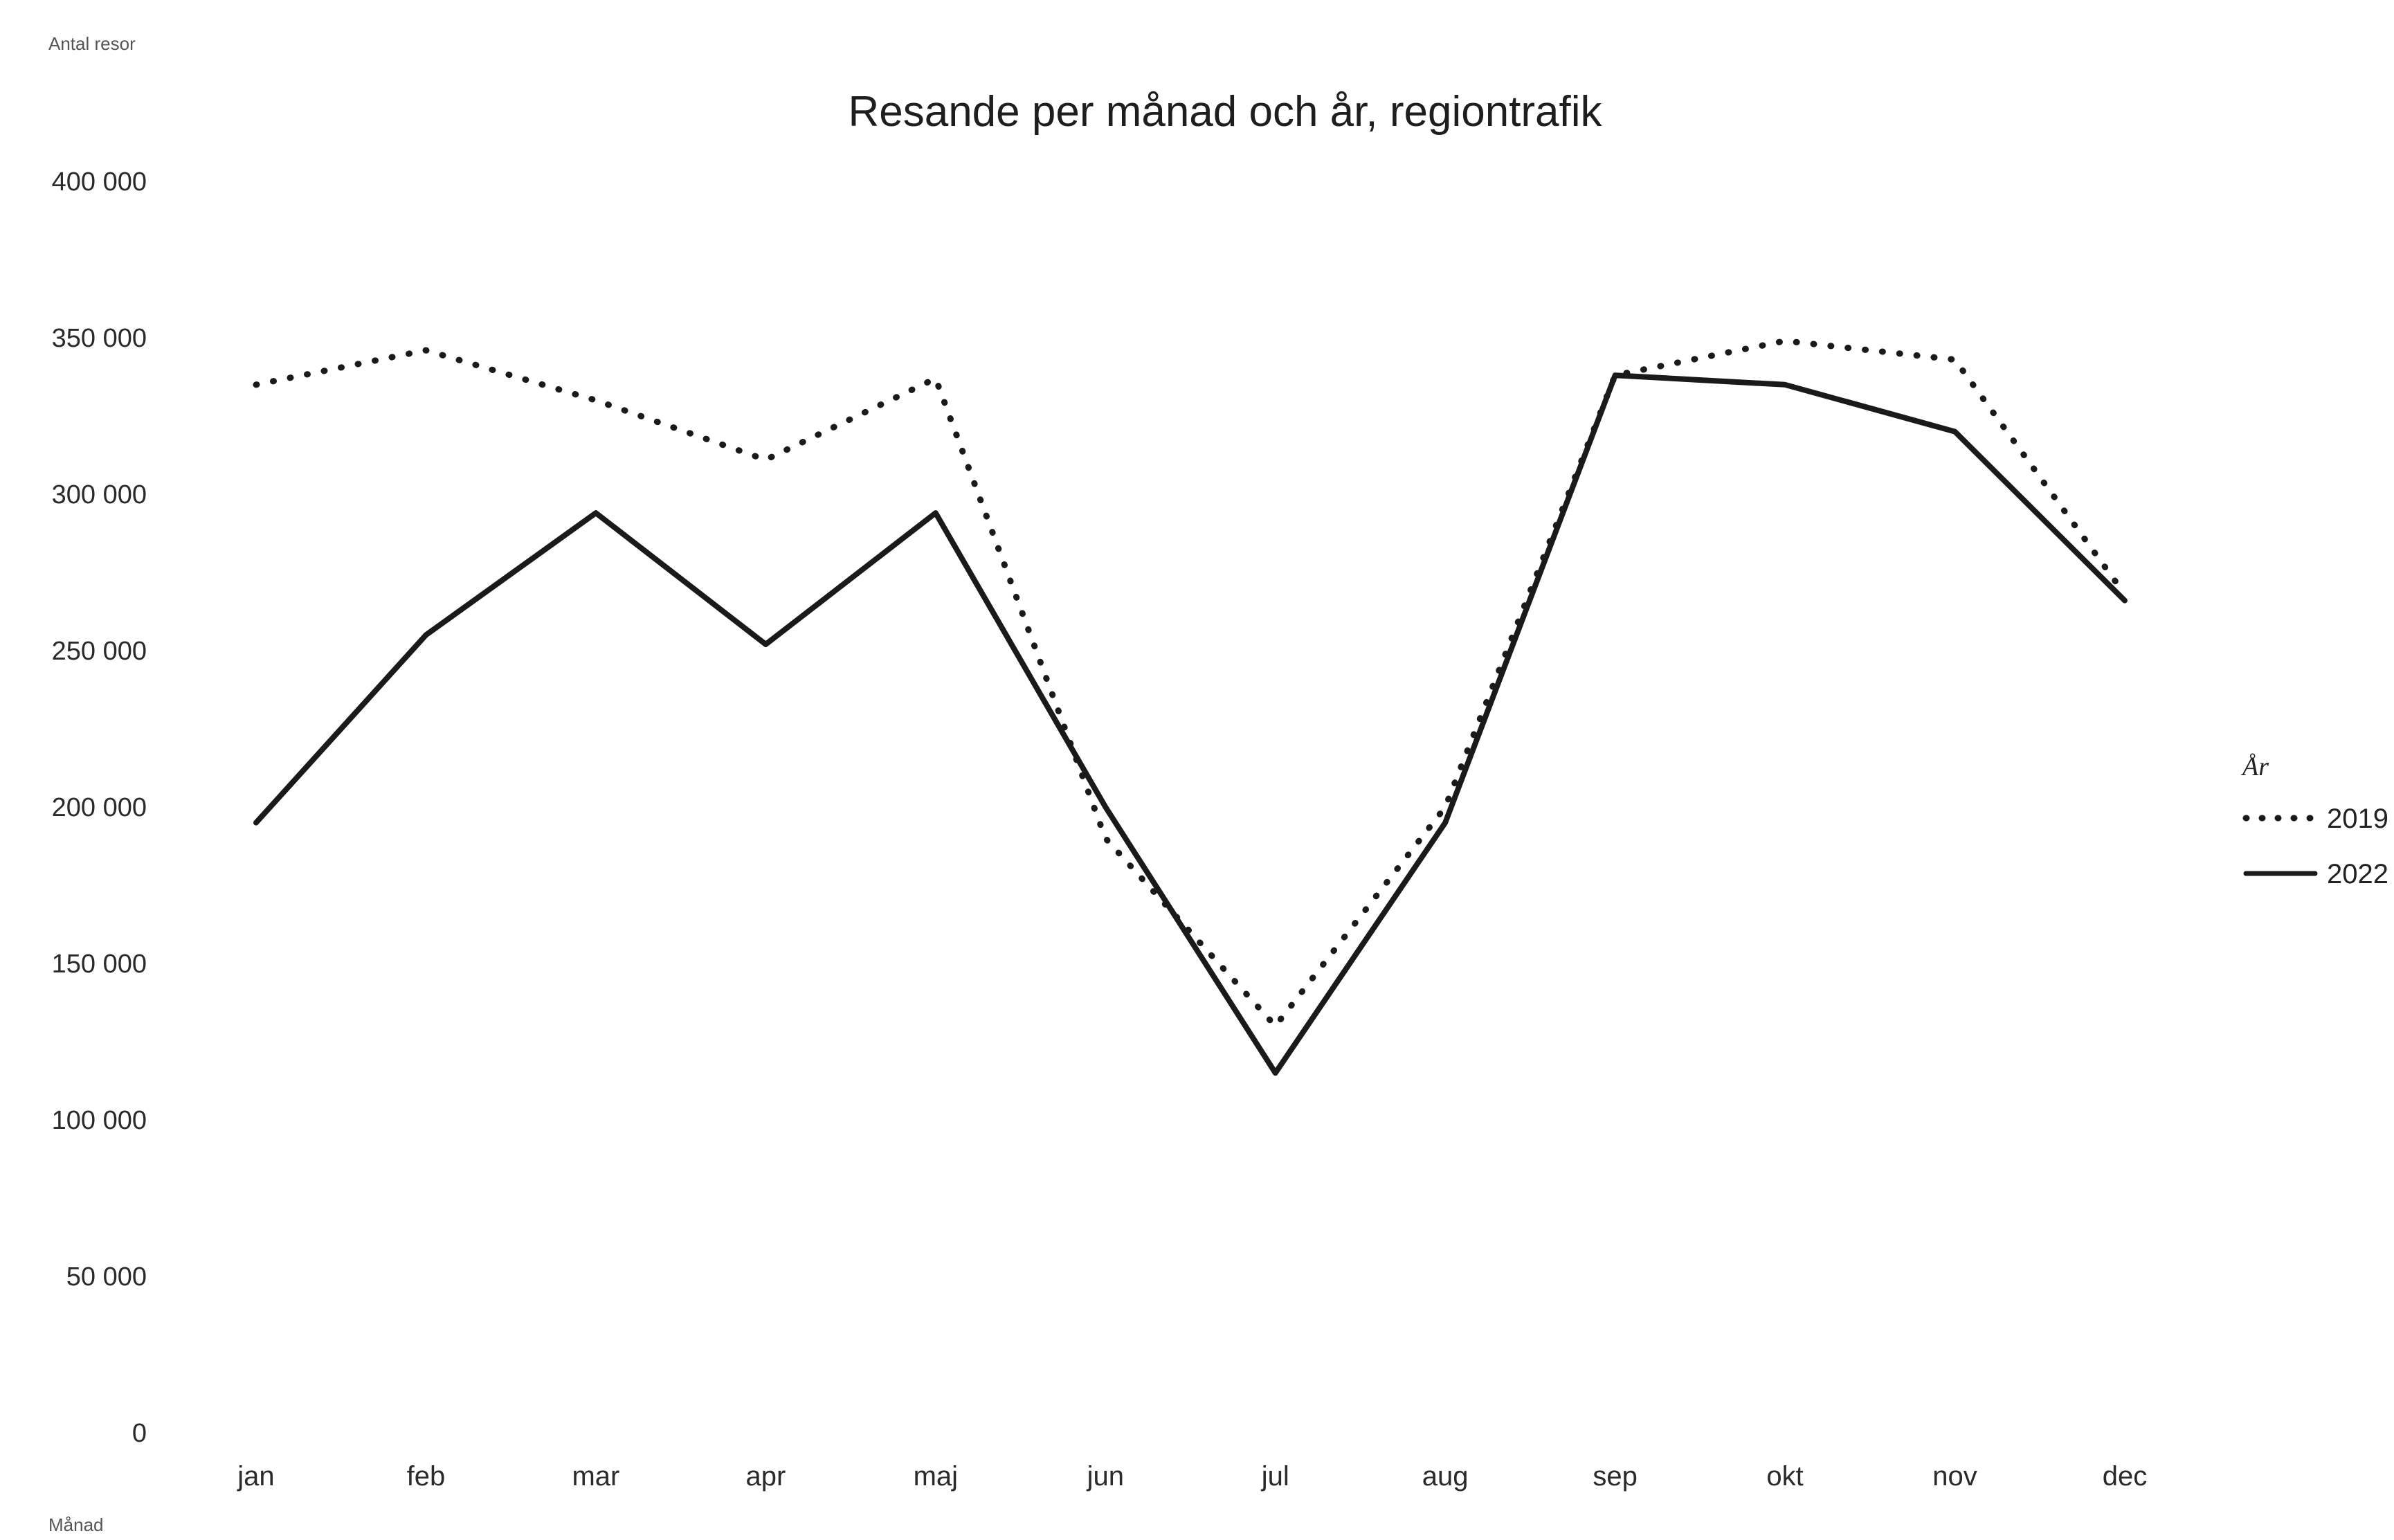 The image size is (2394, 1540). I want to click on x-axis-label: Månad, so click(76, 1524).